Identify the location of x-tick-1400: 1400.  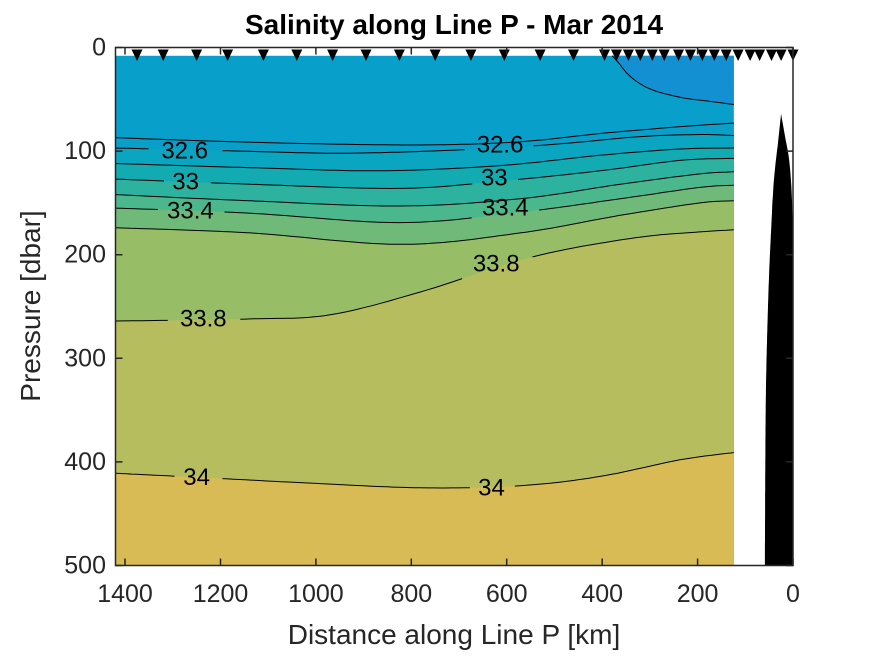
(125, 594).